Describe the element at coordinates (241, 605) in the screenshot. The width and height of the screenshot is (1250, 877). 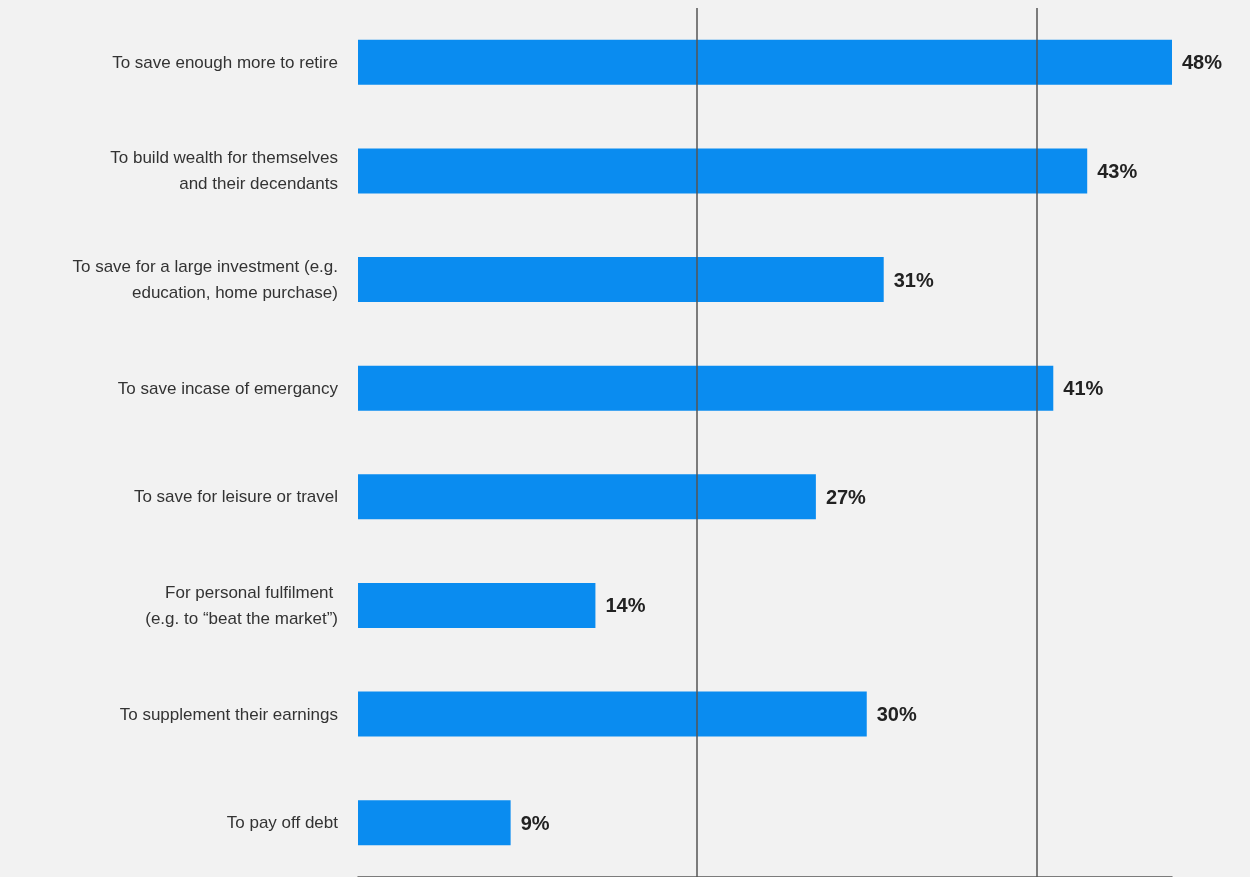
I see `y-tick-label: For personal fulfilment (e.g. to “beat the market”)` at that location.